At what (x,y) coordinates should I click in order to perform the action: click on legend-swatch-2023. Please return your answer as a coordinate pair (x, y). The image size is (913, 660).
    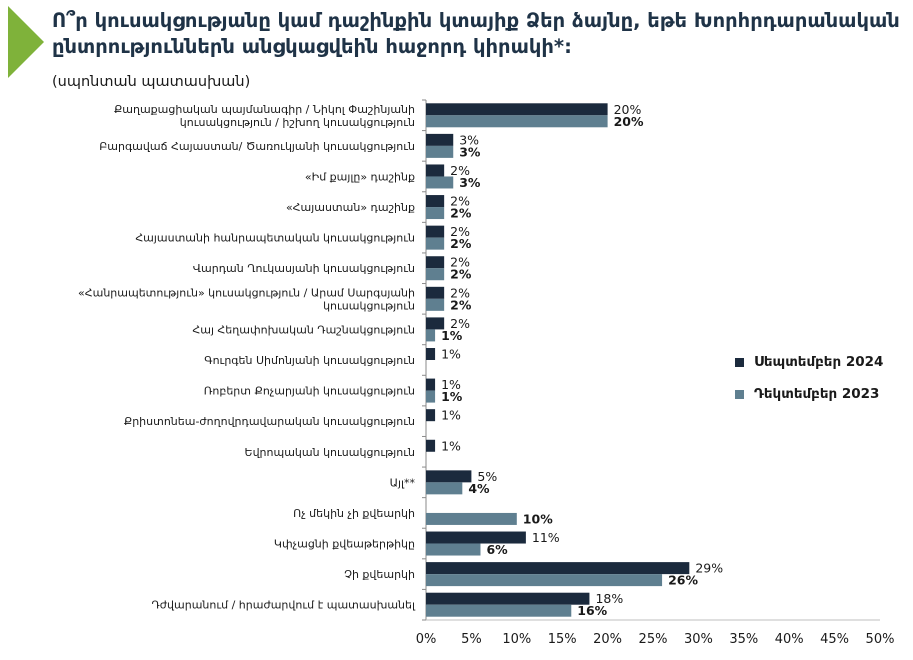
    Looking at the image, I should click on (739, 394).